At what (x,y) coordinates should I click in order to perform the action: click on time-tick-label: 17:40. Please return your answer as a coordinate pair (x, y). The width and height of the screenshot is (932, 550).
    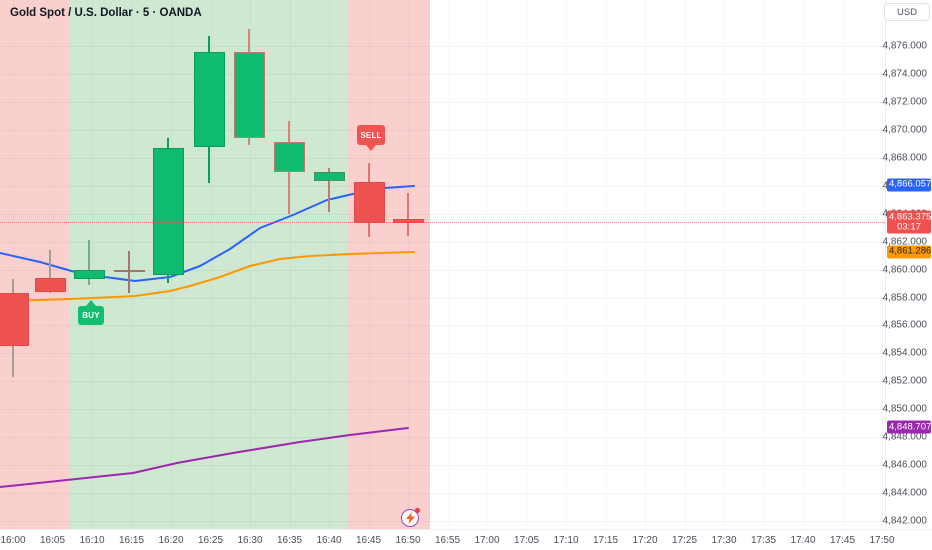
    Looking at the image, I should click on (803, 540).